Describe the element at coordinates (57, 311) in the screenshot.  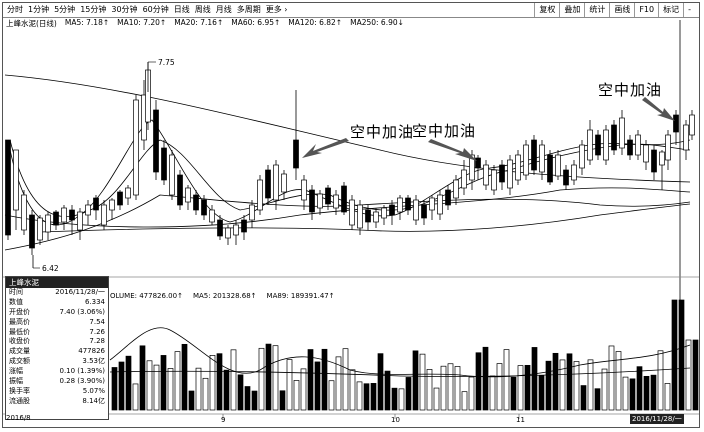
I see `info-row-open: 开盘价 7.40 (3.06%)` at that location.